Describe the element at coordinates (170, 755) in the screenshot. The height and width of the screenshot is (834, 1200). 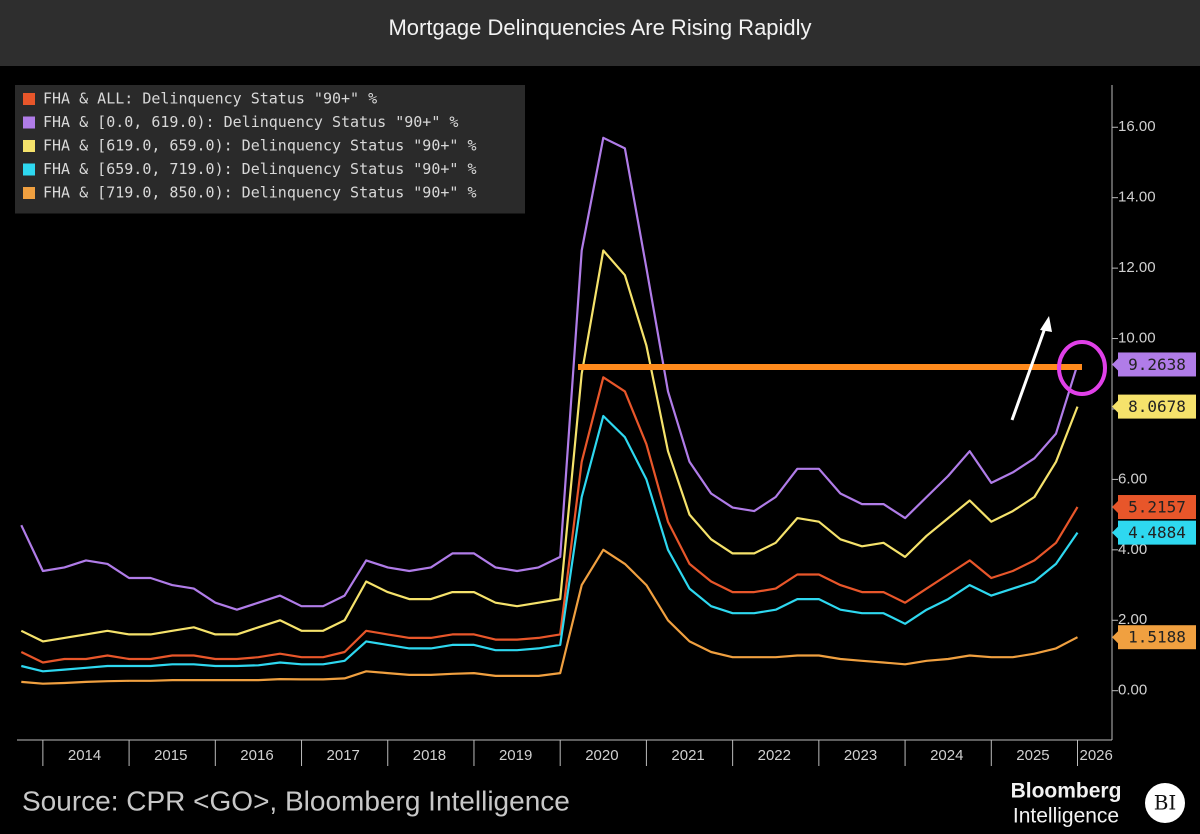
I see `x-tick-label: 2015` at that location.